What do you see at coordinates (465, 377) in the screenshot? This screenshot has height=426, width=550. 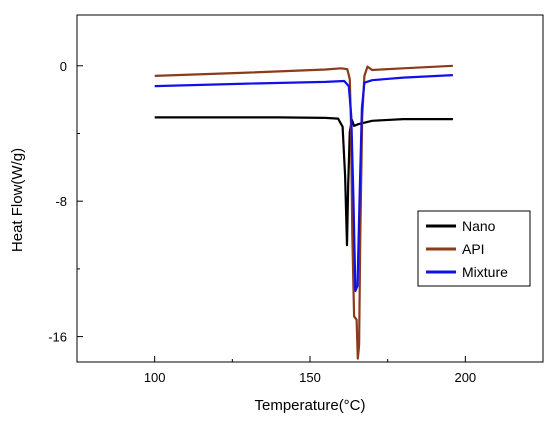 I see `x-tick-label: 200` at bounding box center [465, 377].